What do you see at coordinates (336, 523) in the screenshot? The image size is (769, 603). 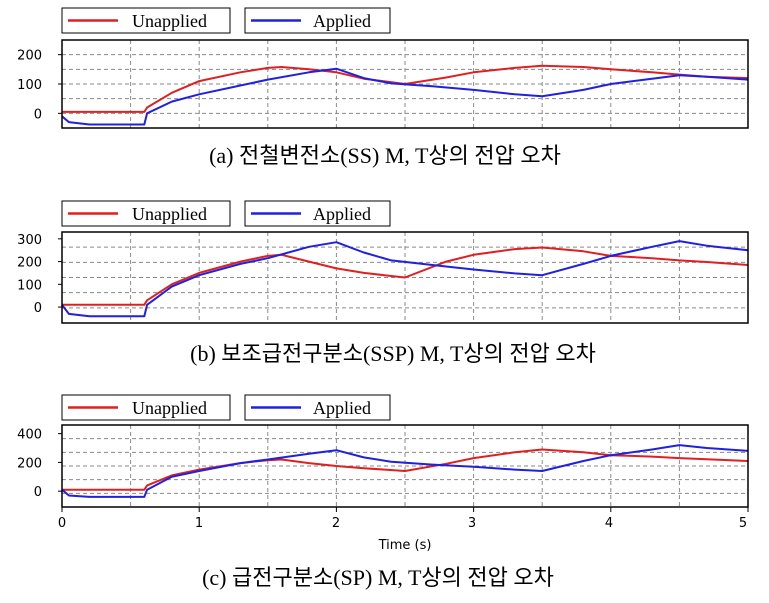 I see `x-tick-label: 2` at bounding box center [336, 523].